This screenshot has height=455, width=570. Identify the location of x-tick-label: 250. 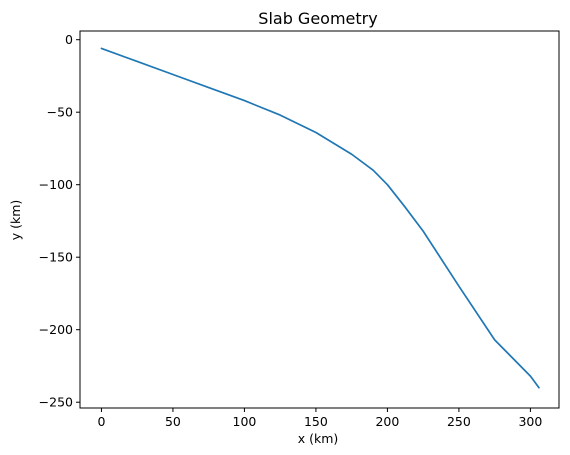
(459, 421).